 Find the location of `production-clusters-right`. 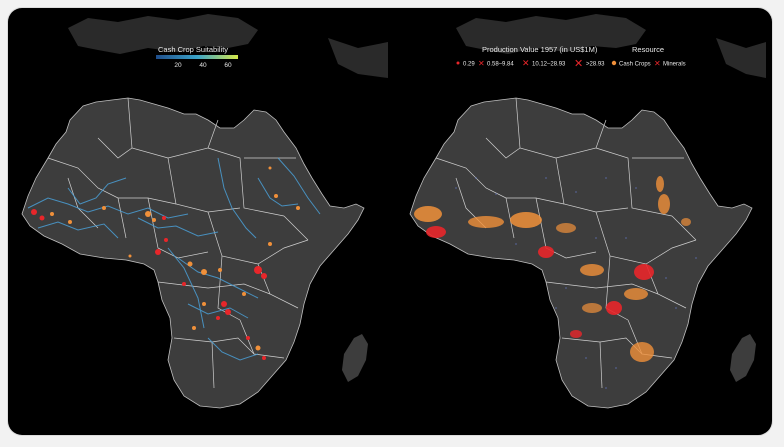

production-clusters-right is located at coordinates (552, 269).